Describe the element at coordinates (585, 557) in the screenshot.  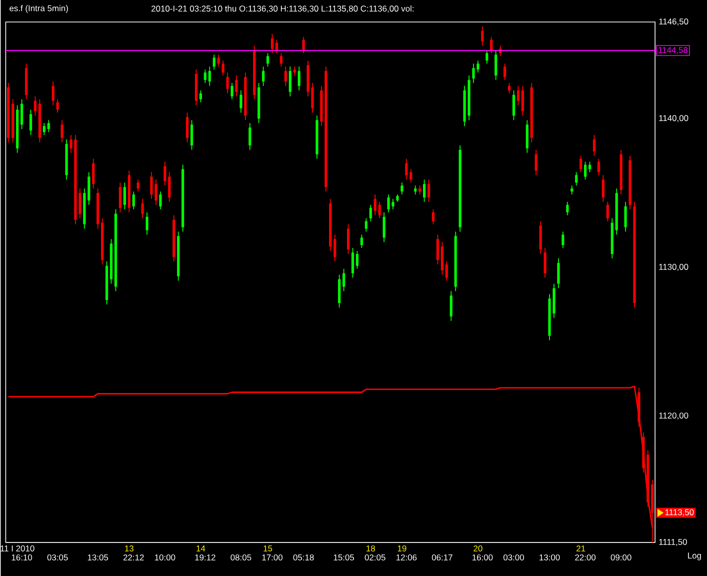
I see `x-tick-label: 22:00` at that location.